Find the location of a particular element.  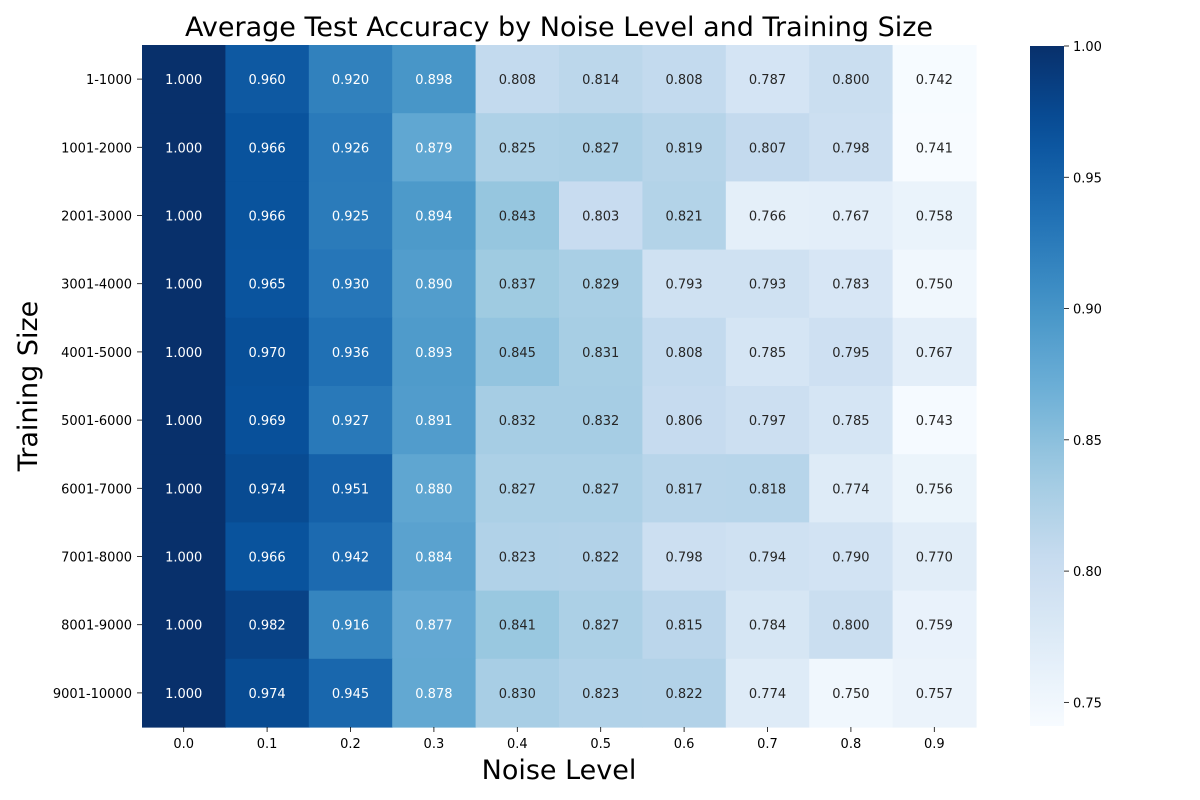

cell-value-label: 0.766 is located at coordinates (767, 217).